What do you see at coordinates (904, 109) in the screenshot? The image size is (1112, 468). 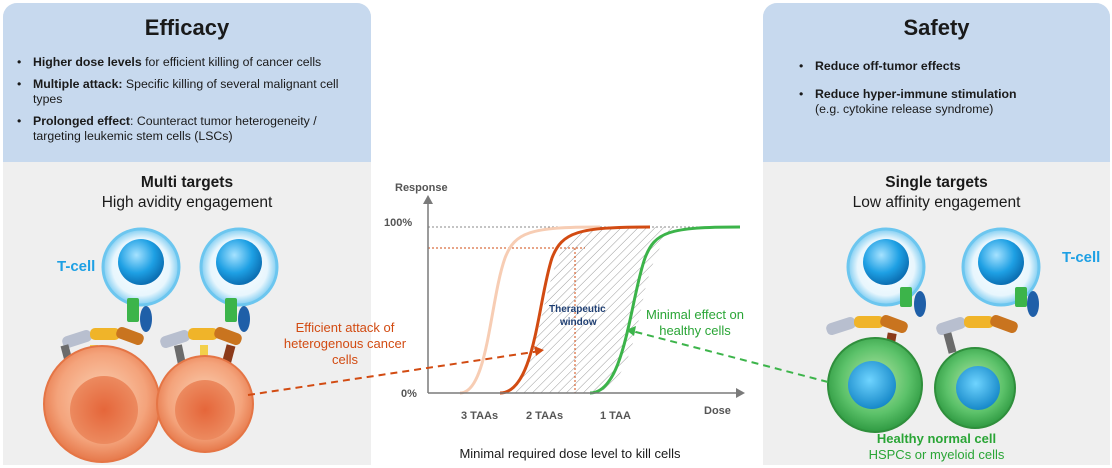 I see `bullet-text: (e.g. cytokine release syndrome)` at bounding box center [904, 109].